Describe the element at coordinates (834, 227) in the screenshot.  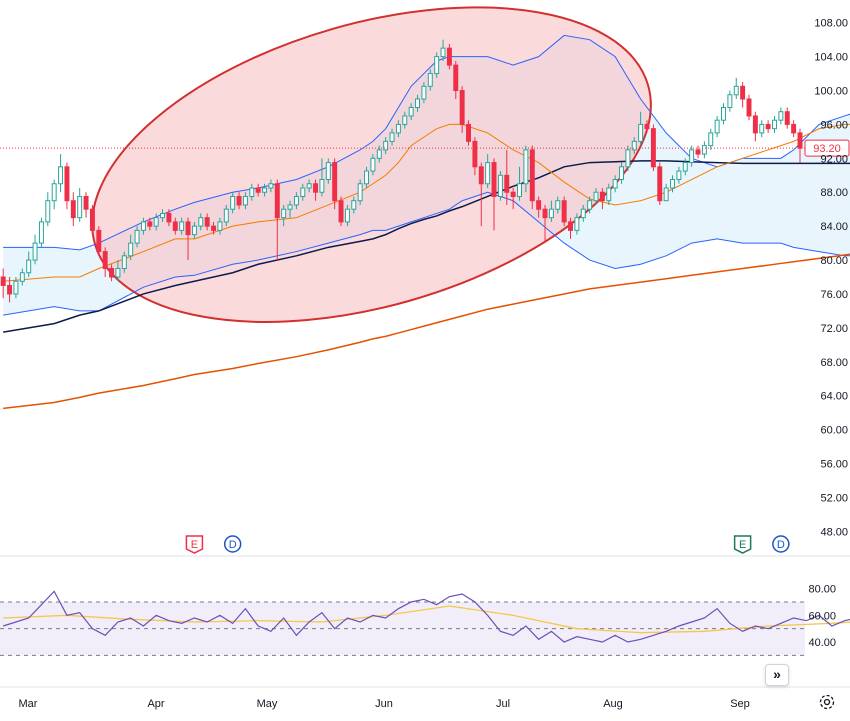
I see `y-tick-label: 84.00` at that location.